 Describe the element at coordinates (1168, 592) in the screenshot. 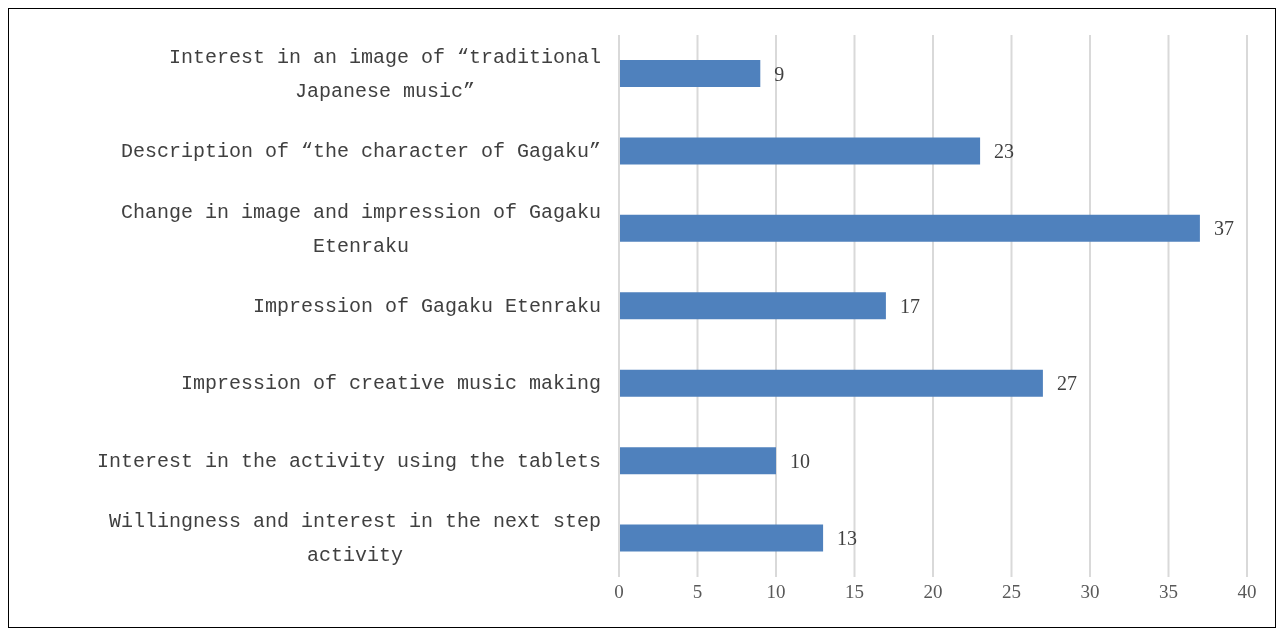

I see `x-tick-label: 35` at that location.